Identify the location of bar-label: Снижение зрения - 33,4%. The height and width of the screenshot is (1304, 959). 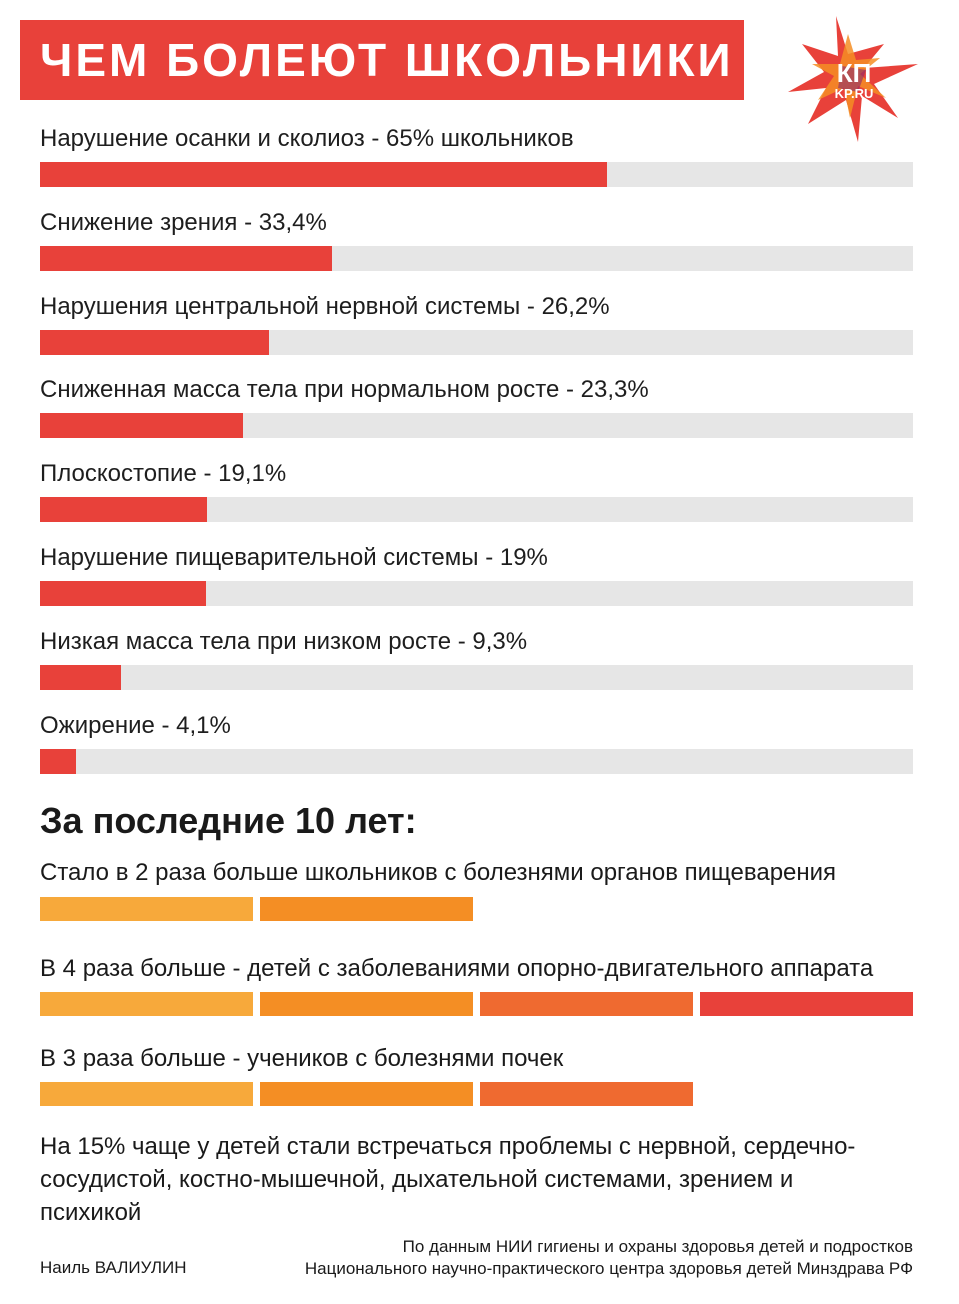
(183, 222).